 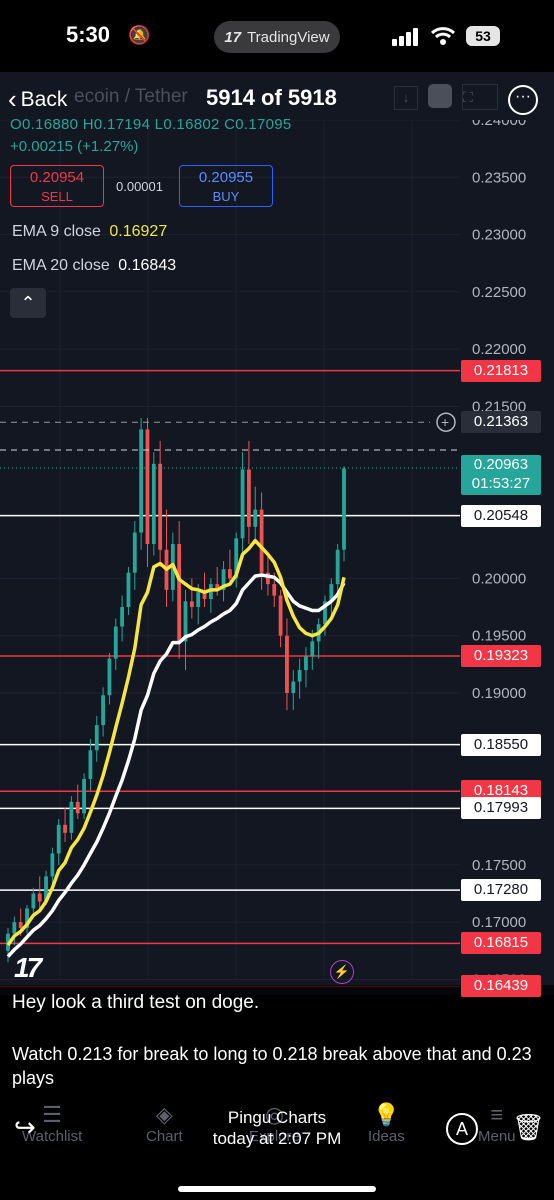 What do you see at coordinates (501, 943) in the screenshot?
I see `level-price-badge: 0.16815` at bounding box center [501, 943].